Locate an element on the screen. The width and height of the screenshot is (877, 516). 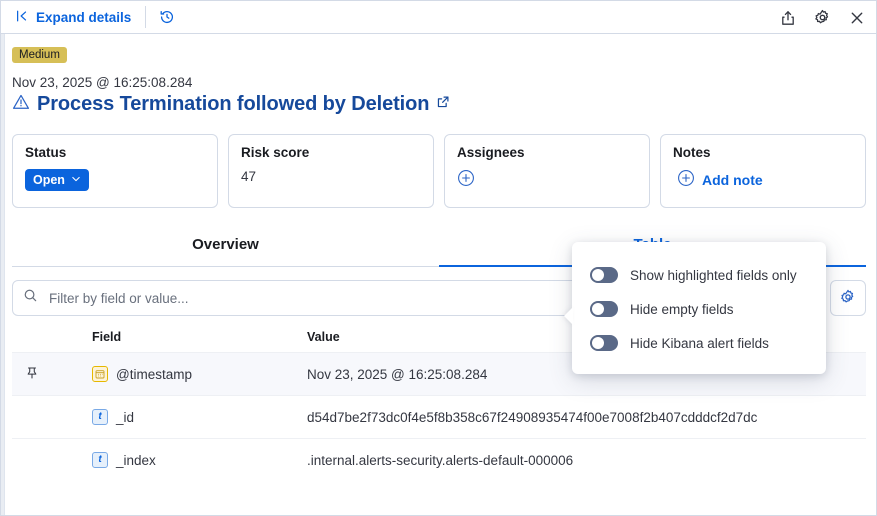
add-note-button: Add note is located at coordinates (720, 179).